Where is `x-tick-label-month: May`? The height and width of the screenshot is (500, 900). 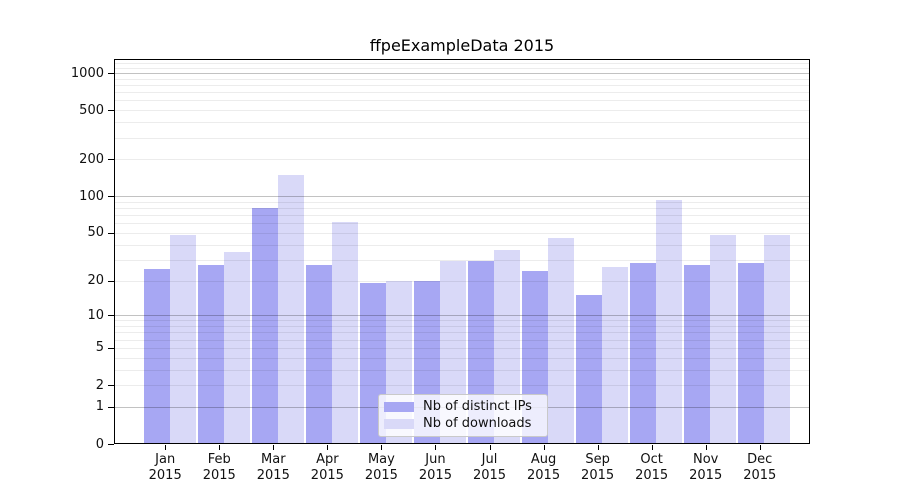
x-tick-label-month: May is located at coordinates (381, 459).